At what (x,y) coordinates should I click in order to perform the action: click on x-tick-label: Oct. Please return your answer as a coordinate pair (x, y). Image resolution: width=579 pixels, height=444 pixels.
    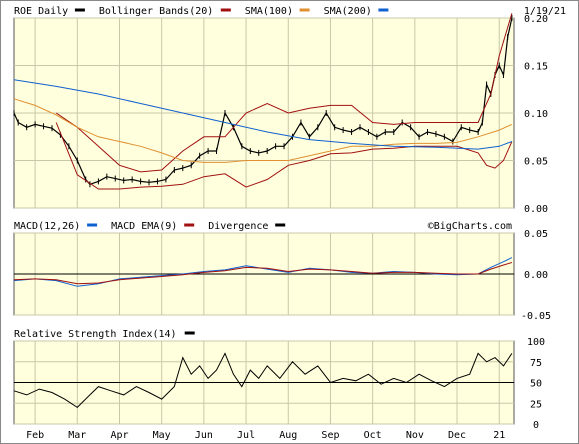
    Looking at the image, I should click on (373, 435).